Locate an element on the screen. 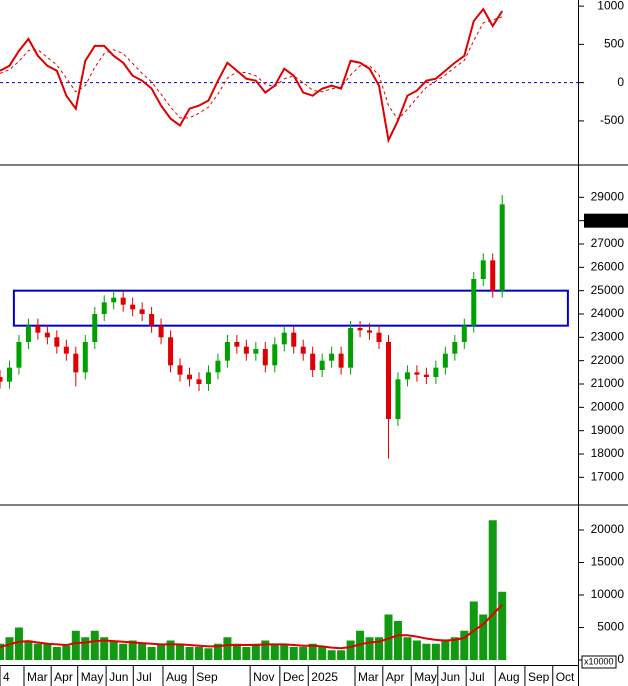 This screenshot has width=628, height=686. y-tick-label: 500 is located at coordinates (614, 44).